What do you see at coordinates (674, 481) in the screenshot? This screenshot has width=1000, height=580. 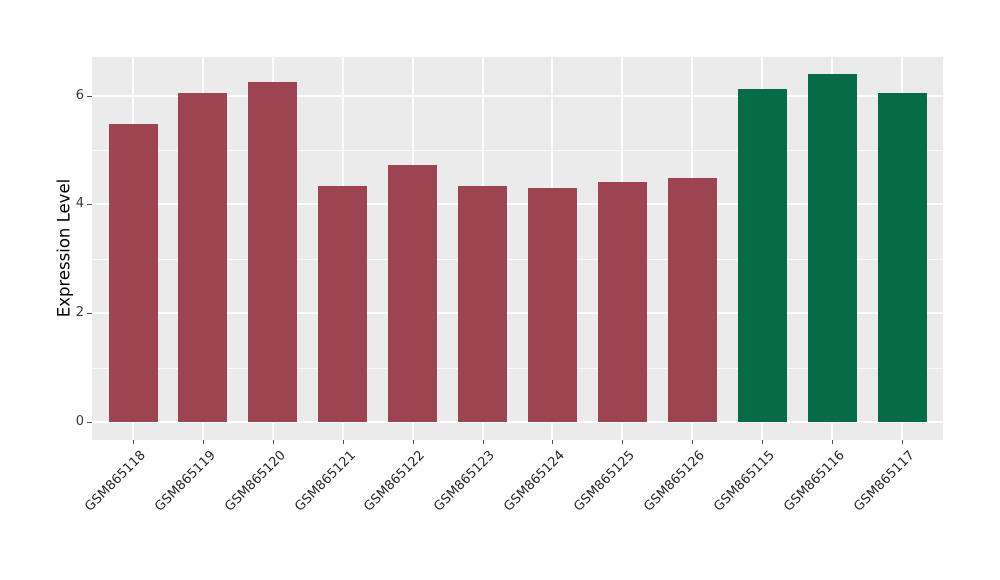 I see `x-tick-label-GSM865126: GSM865126` at bounding box center [674, 481].